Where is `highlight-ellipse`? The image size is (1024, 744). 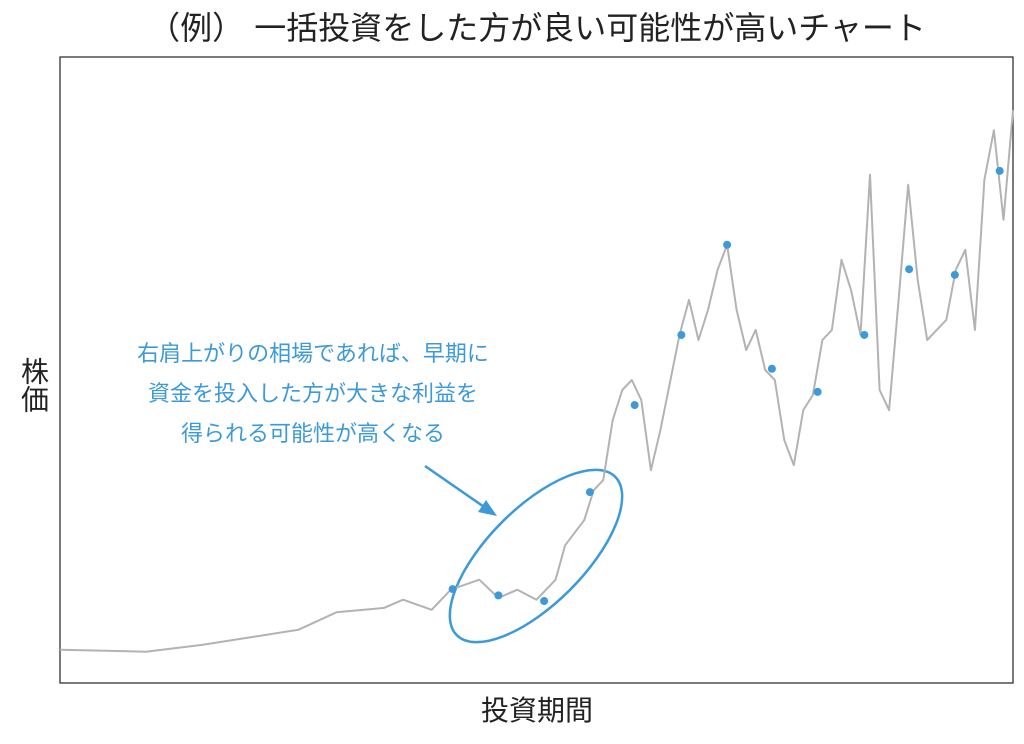 highlight-ellipse is located at coordinates (536, 556).